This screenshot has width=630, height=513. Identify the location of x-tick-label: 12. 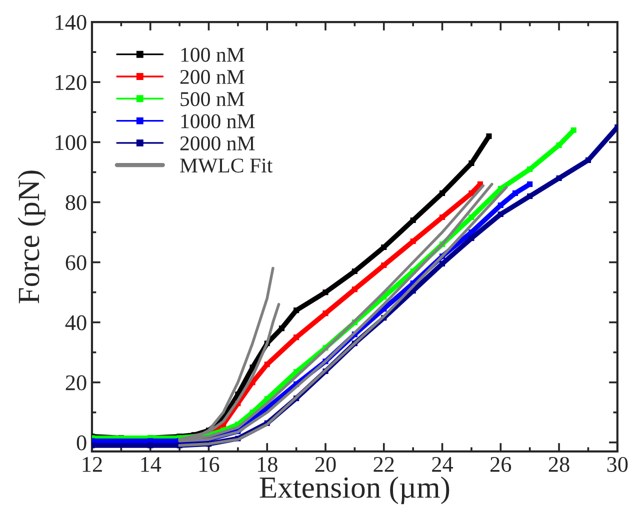
(92, 464).